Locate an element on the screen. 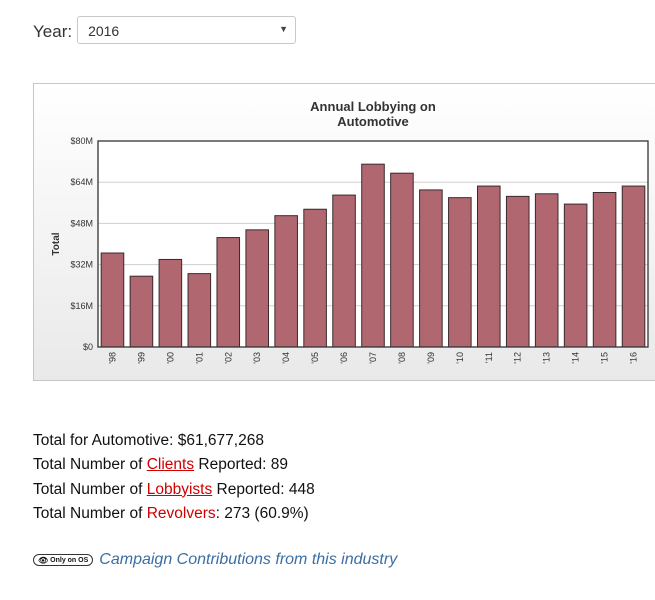 The width and height of the screenshot is (655, 600). x-tick-label: '10 is located at coordinates (460, 358).